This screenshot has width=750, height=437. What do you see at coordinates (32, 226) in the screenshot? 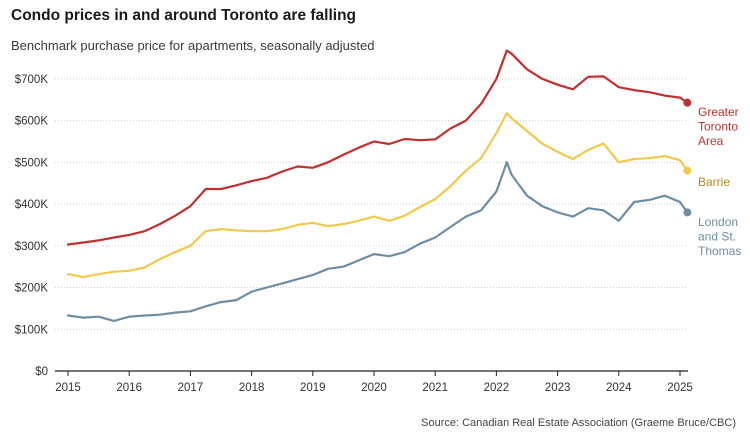
I see `y-axis-ticks: $0 $100K $200K $300K $400K $500K $600K $700K` at bounding box center [32, 226].